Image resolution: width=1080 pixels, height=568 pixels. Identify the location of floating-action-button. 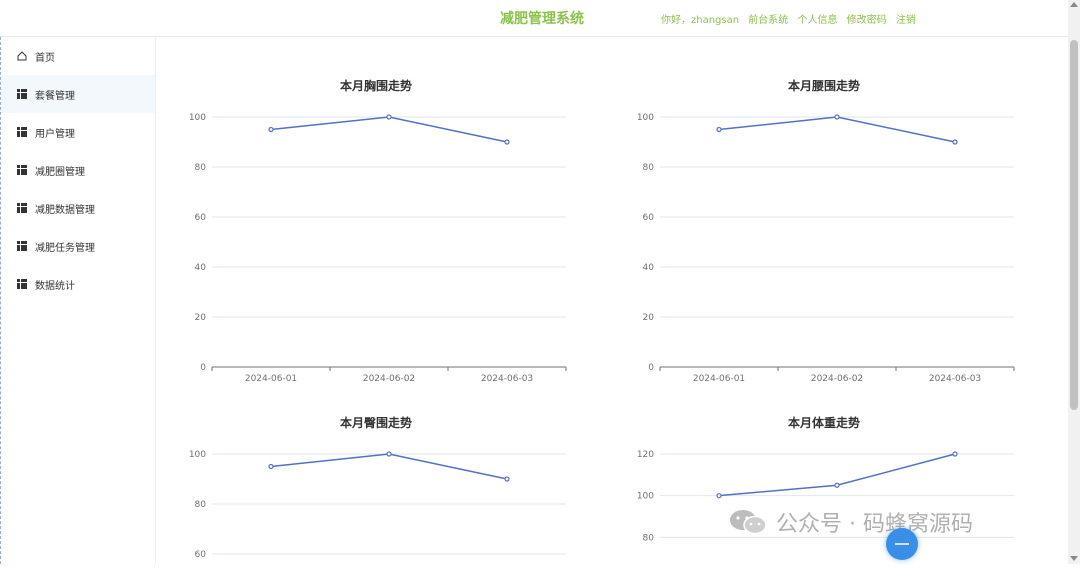
(902, 544).